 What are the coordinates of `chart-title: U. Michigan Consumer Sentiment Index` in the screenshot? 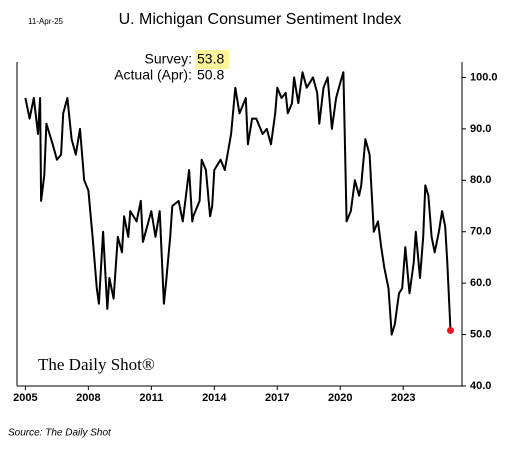 It's located at (260, 19).